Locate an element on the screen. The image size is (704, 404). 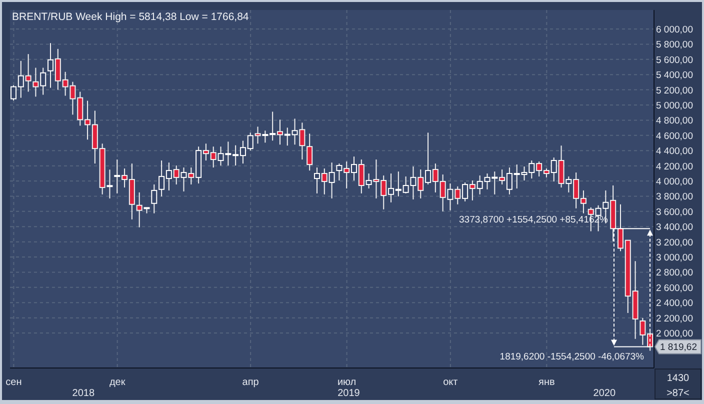
text: 2019 is located at coordinates (349, 393).